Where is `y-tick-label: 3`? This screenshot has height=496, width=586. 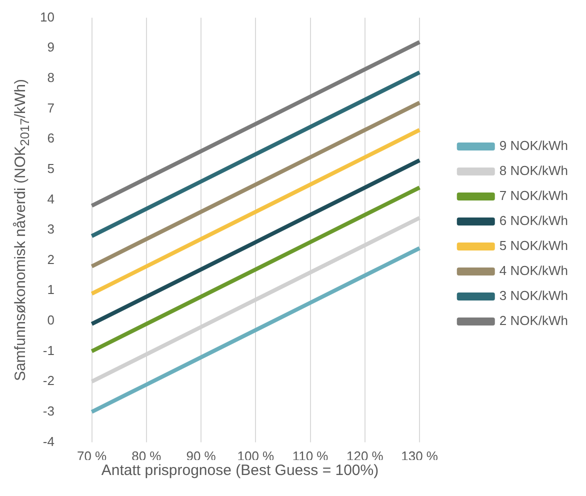 y-tick-label: 3 is located at coordinates (50, 229).